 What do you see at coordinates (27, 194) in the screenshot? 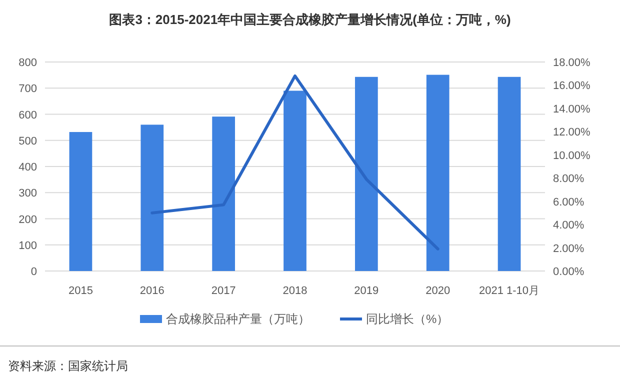
I see `y-tick-label: 300` at bounding box center [27, 194].